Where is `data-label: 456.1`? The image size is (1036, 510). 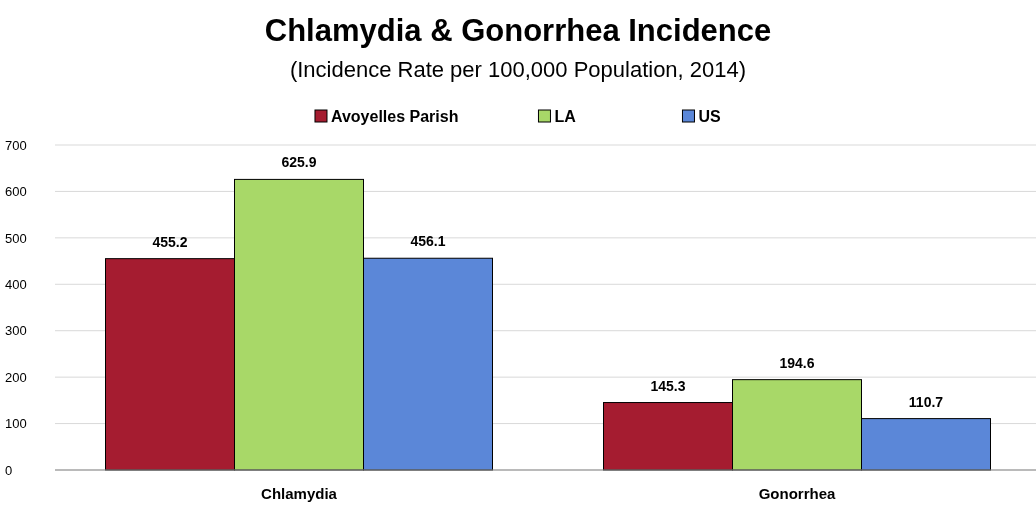 data-label: 456.1 is located at coordinates (428, 241).